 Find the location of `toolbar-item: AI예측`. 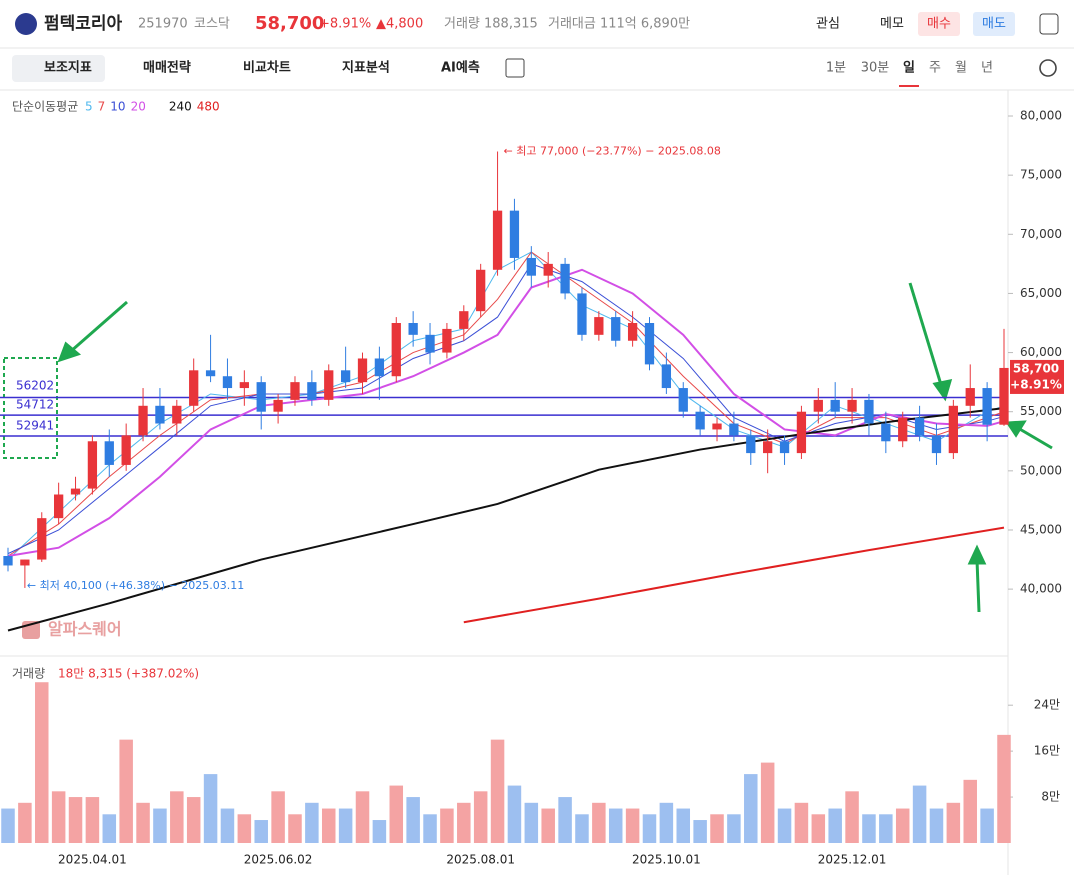

toolbar-item: AI예측 is located at coordinates (460, 68).